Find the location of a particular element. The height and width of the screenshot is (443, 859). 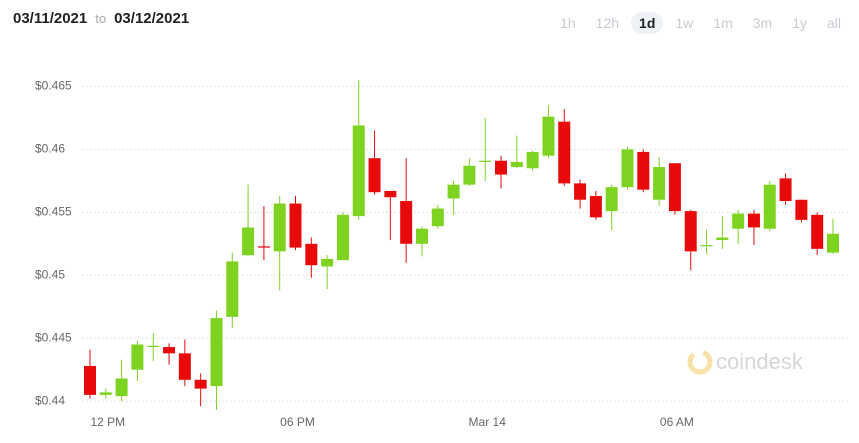

x-tick-label: Mar 14 is located at coordinates (488, 422).